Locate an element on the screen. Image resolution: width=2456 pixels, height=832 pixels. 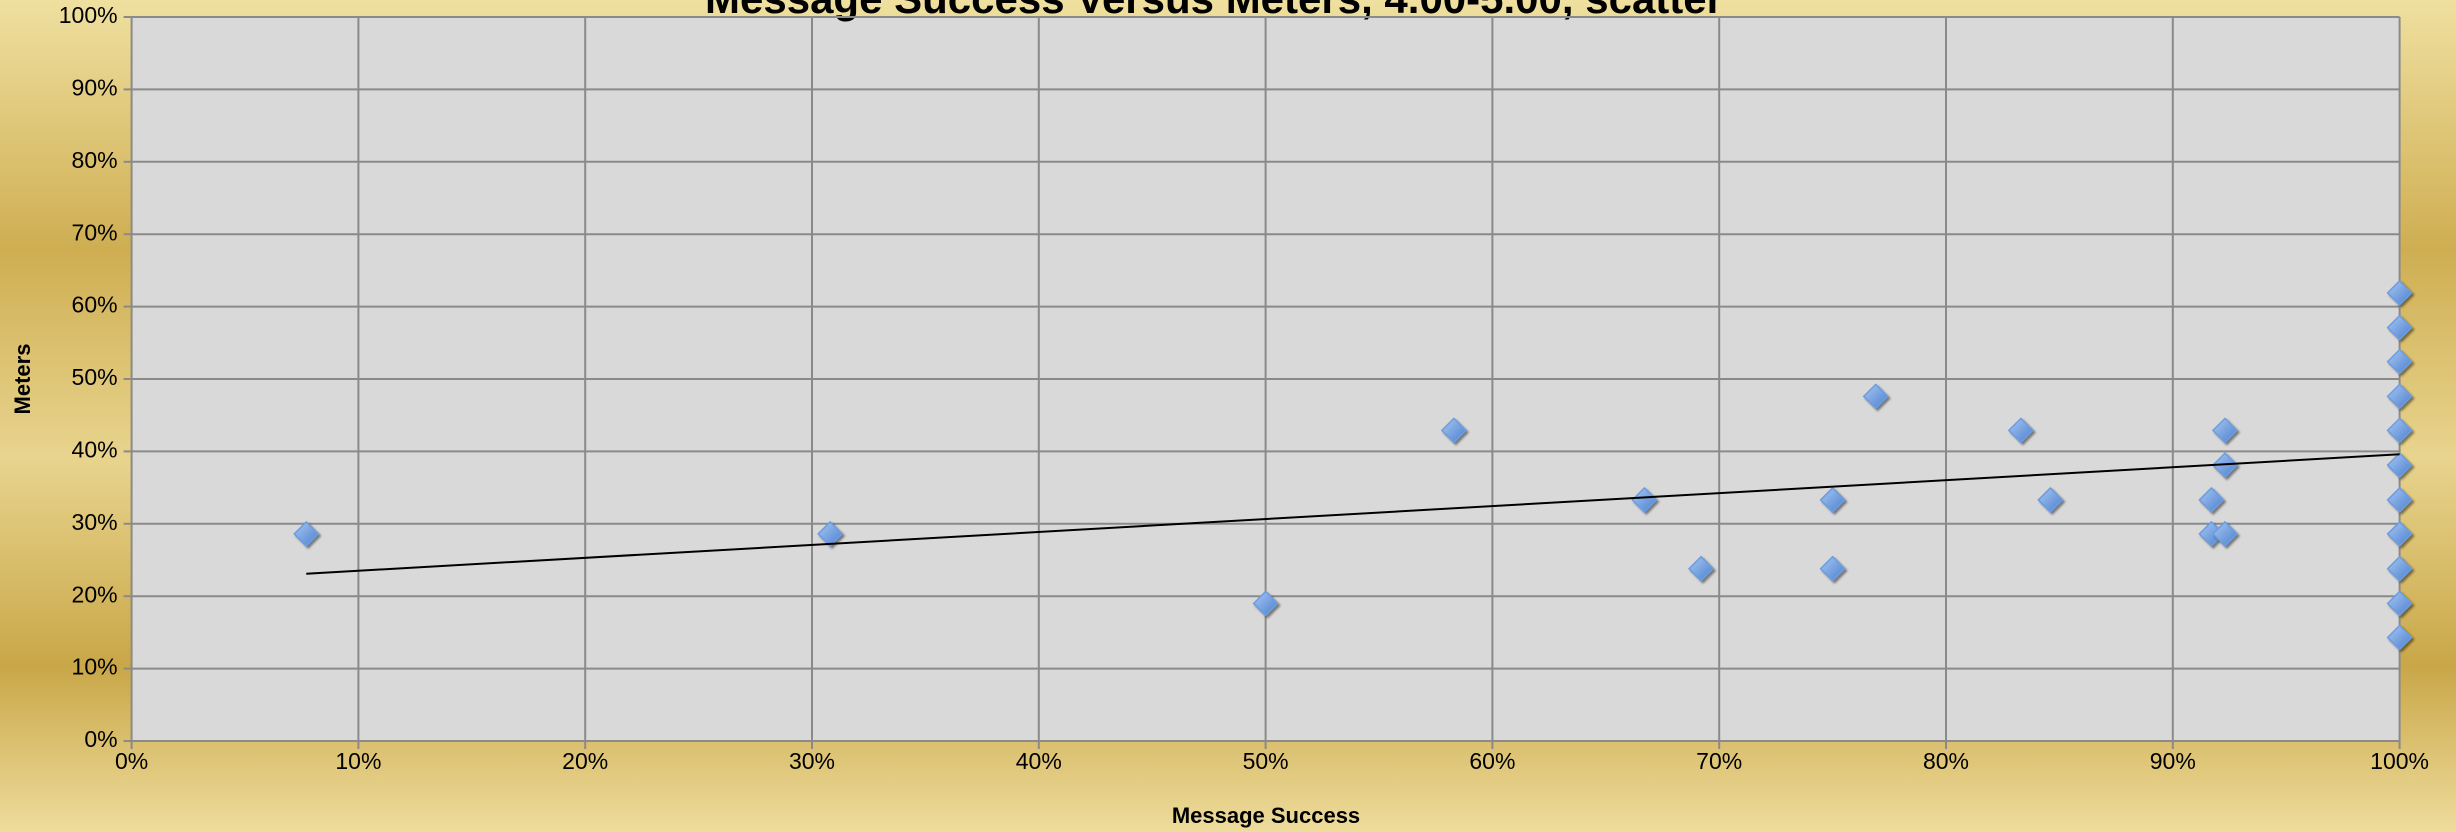
x-tick-label: 100% is located at coordinates (2399, 761).